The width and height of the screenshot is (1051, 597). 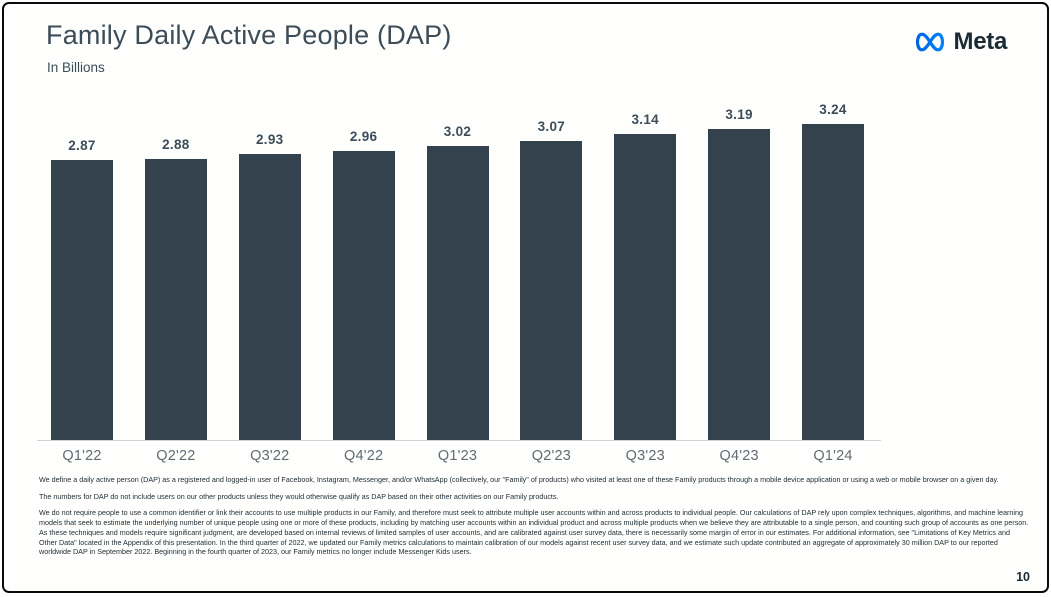 I want to click on bar-value-label: 3.19, so click(x=739, y=114).